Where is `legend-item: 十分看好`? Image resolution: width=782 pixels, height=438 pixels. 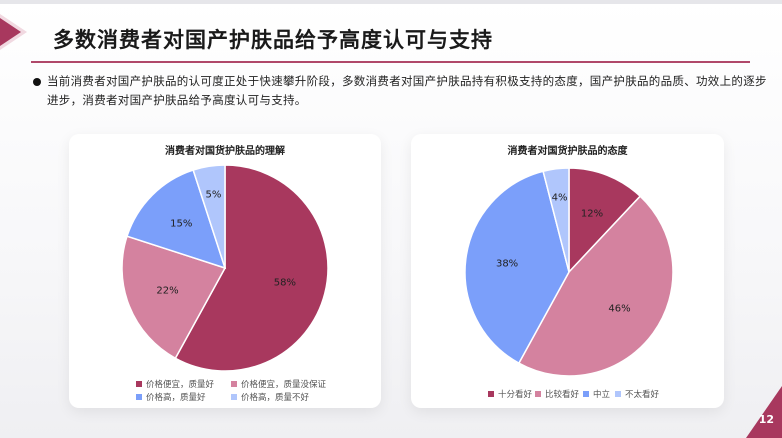 legend-item: 十分看好 is located at coordinates (510, 394).